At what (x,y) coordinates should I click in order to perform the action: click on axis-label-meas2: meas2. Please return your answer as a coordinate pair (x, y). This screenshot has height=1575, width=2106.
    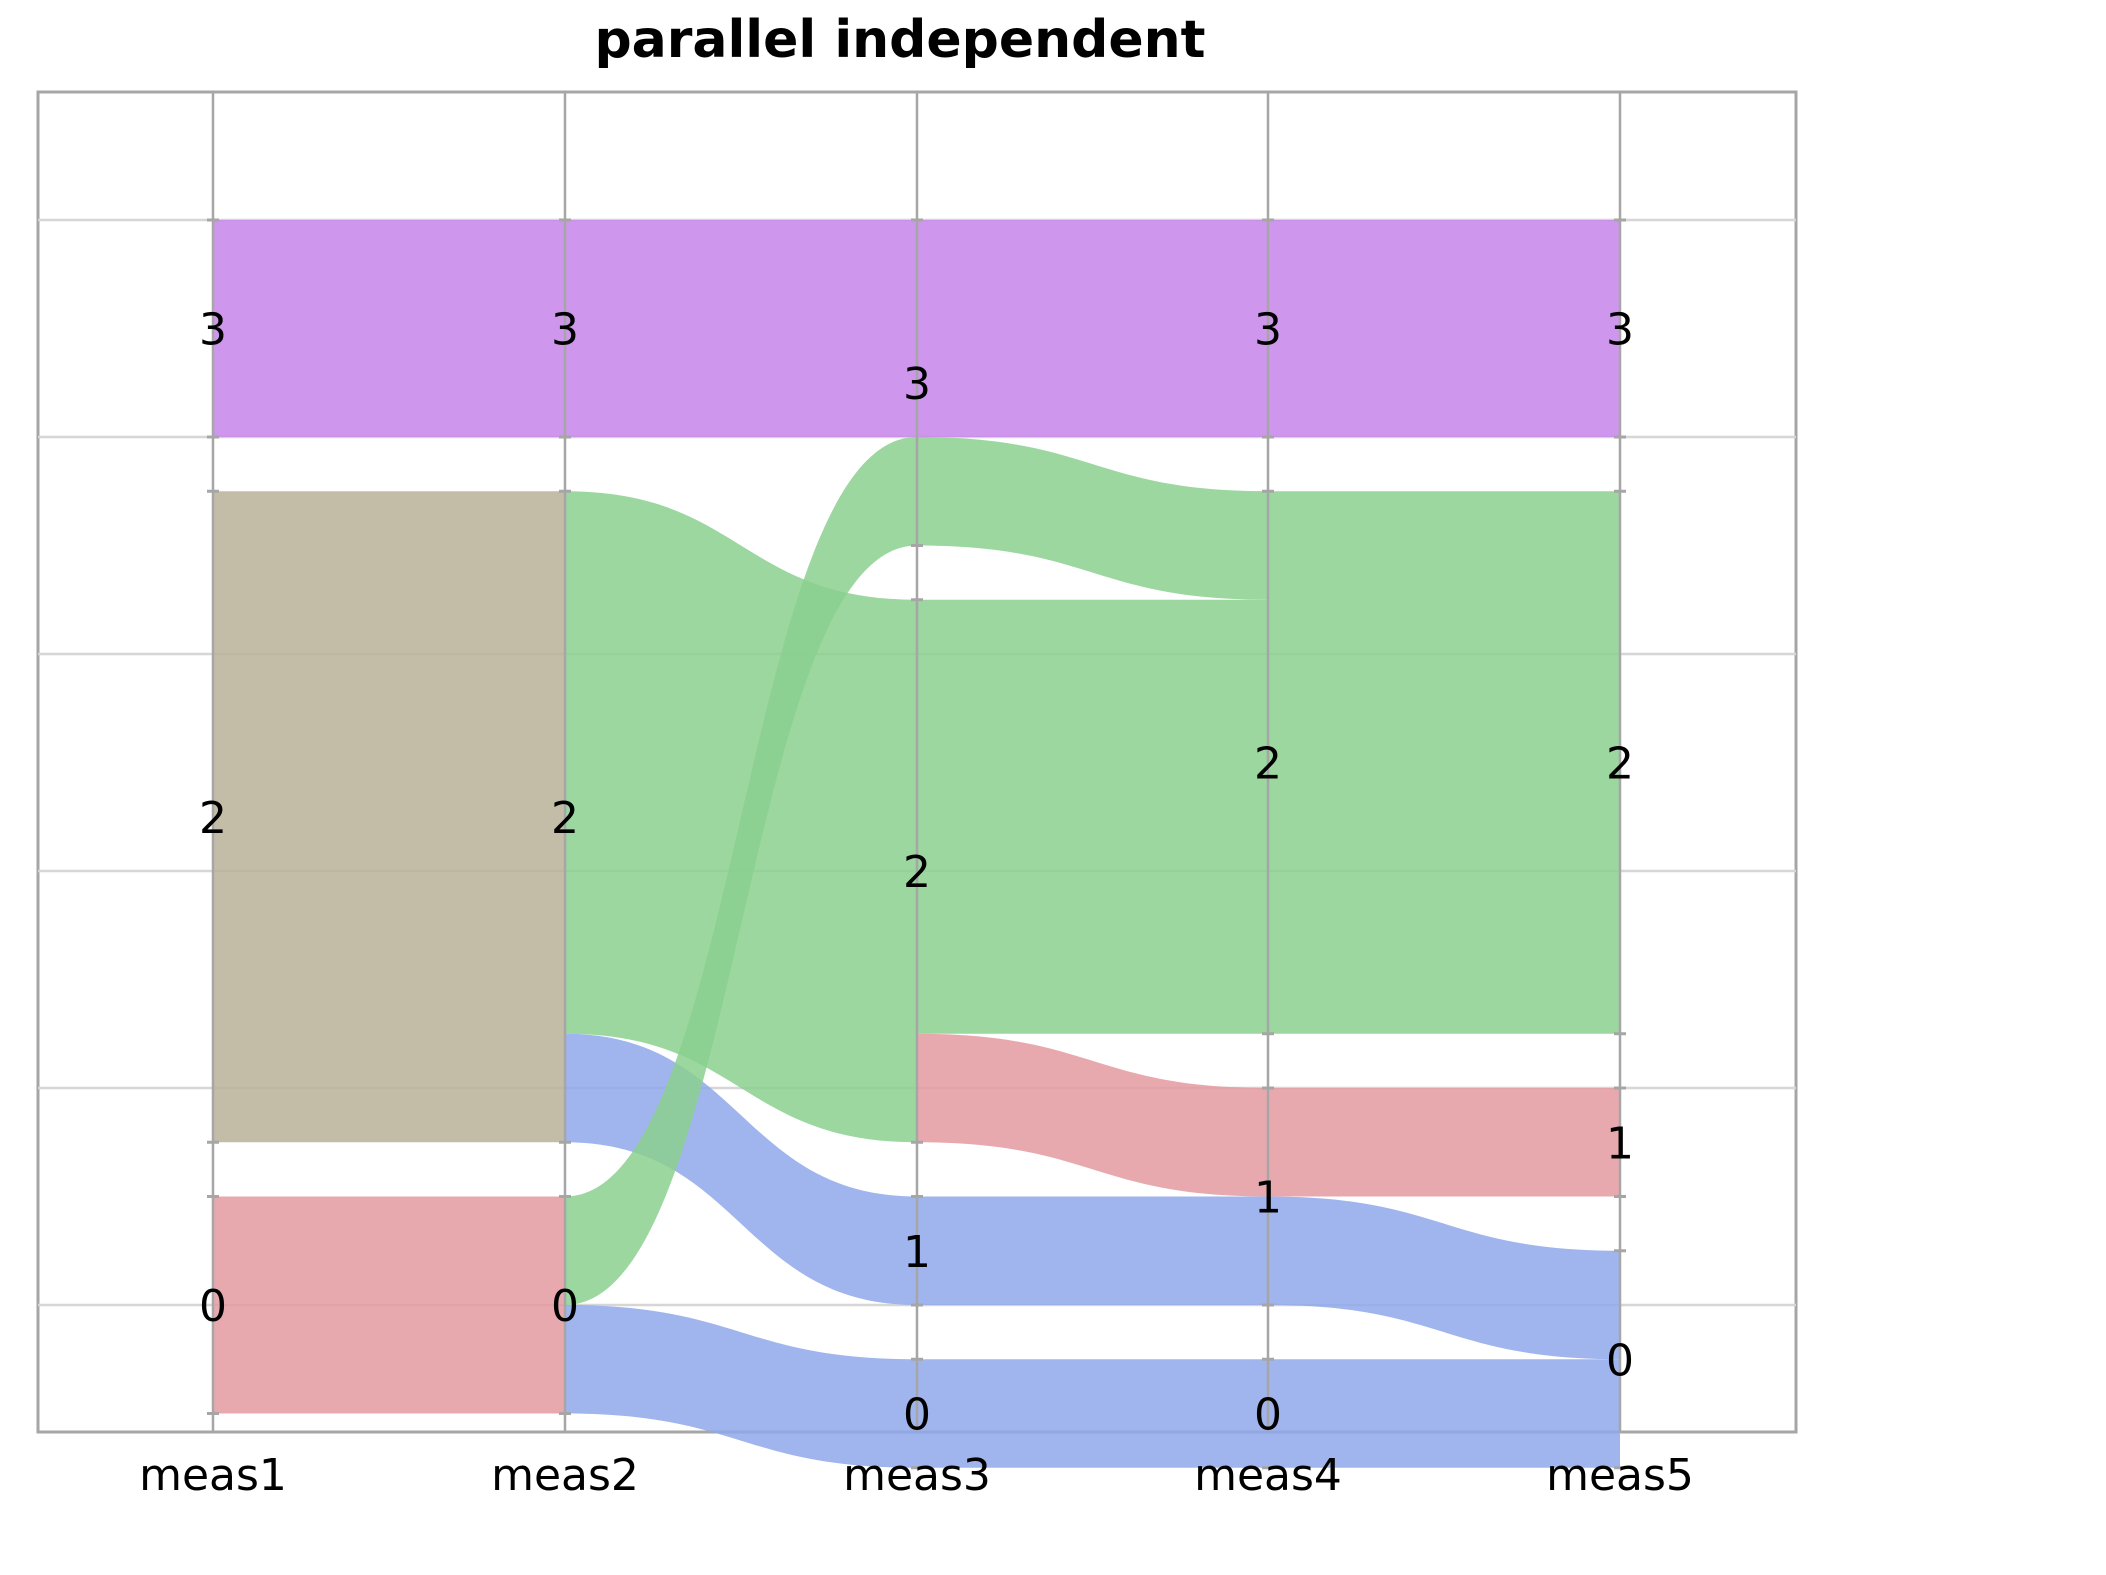
    Looking at the image, I should click on (565, 1475).